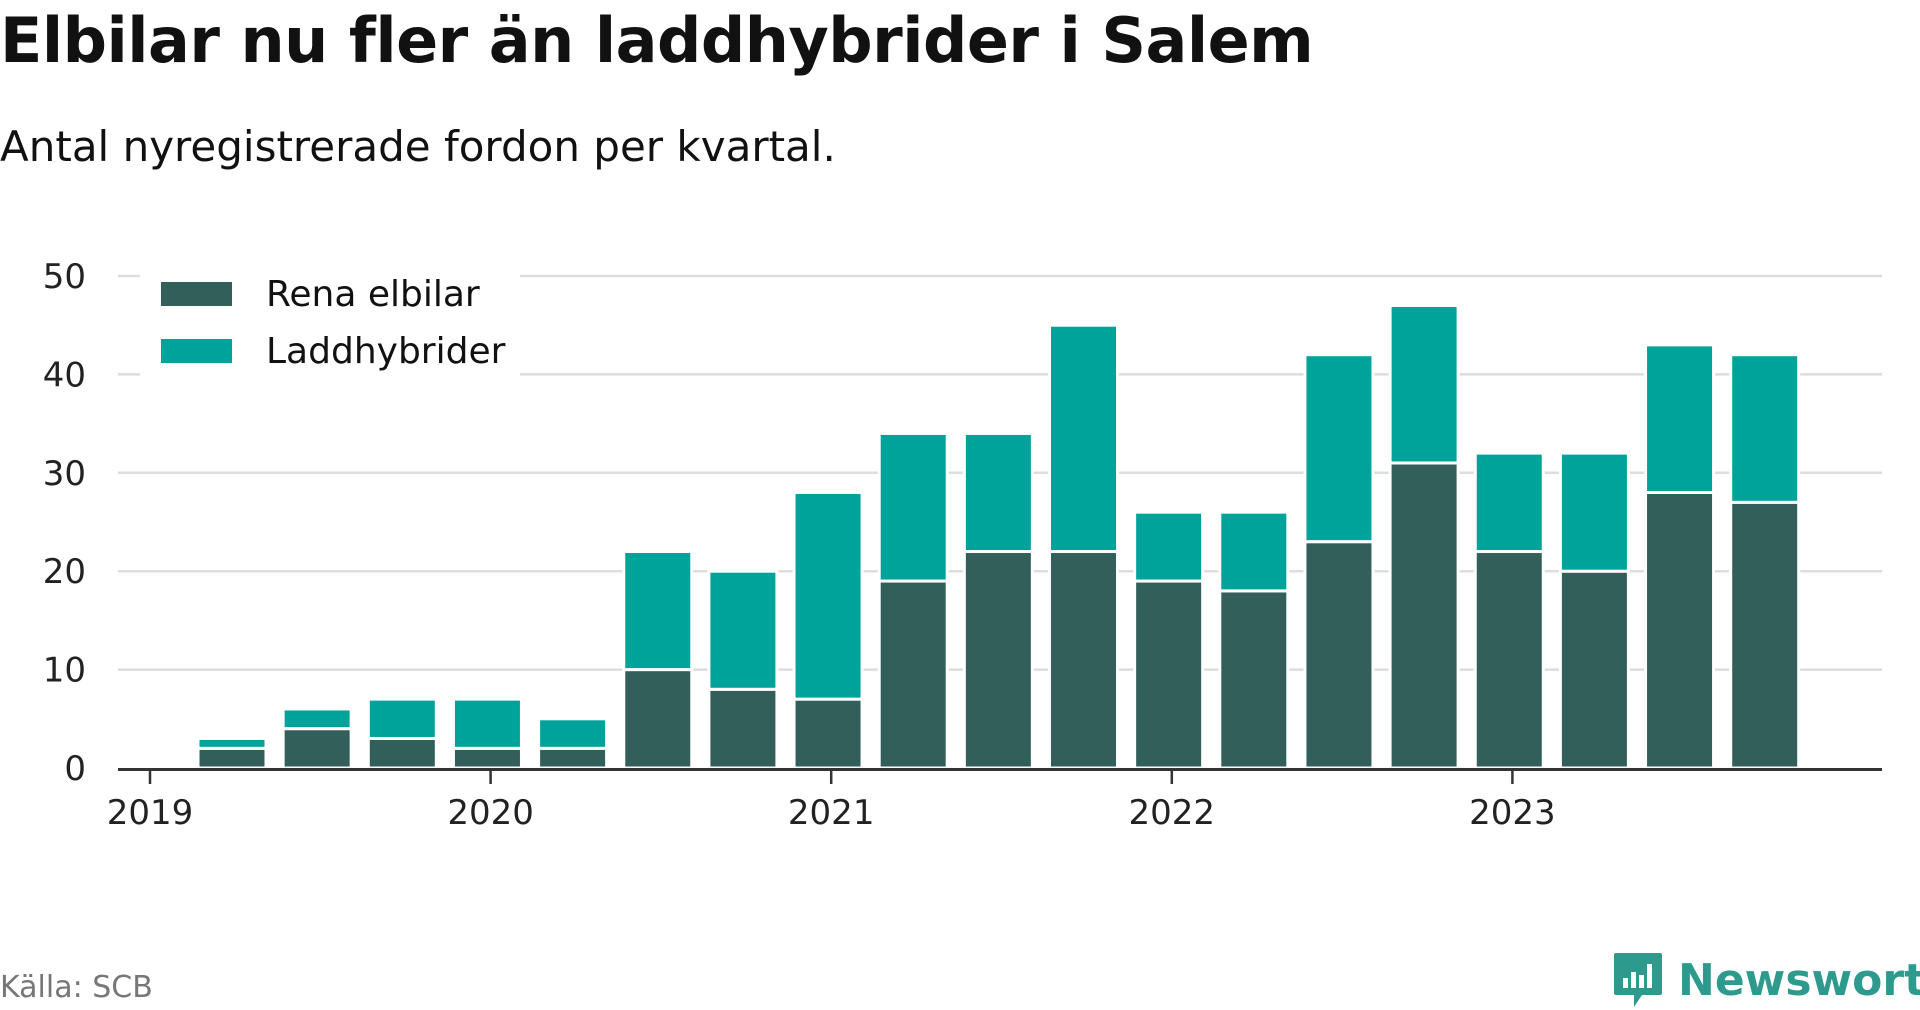 The height and width of the screenshot is (1010, 1920). What do you see at coordinates (1512, 813) in the screenshot?
I see `x-tick-label: 2023` at bounding box center [1512, 813].